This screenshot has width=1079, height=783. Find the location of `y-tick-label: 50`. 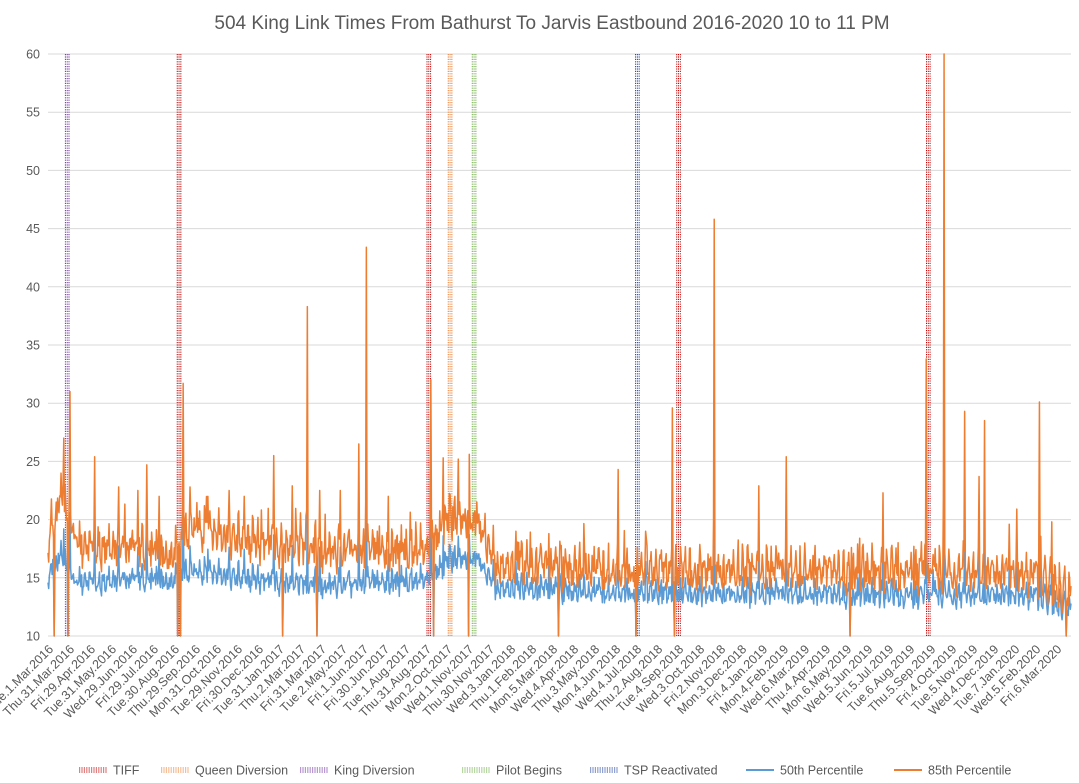

y-tick-label: 50 is located at coordinates (33, 171).